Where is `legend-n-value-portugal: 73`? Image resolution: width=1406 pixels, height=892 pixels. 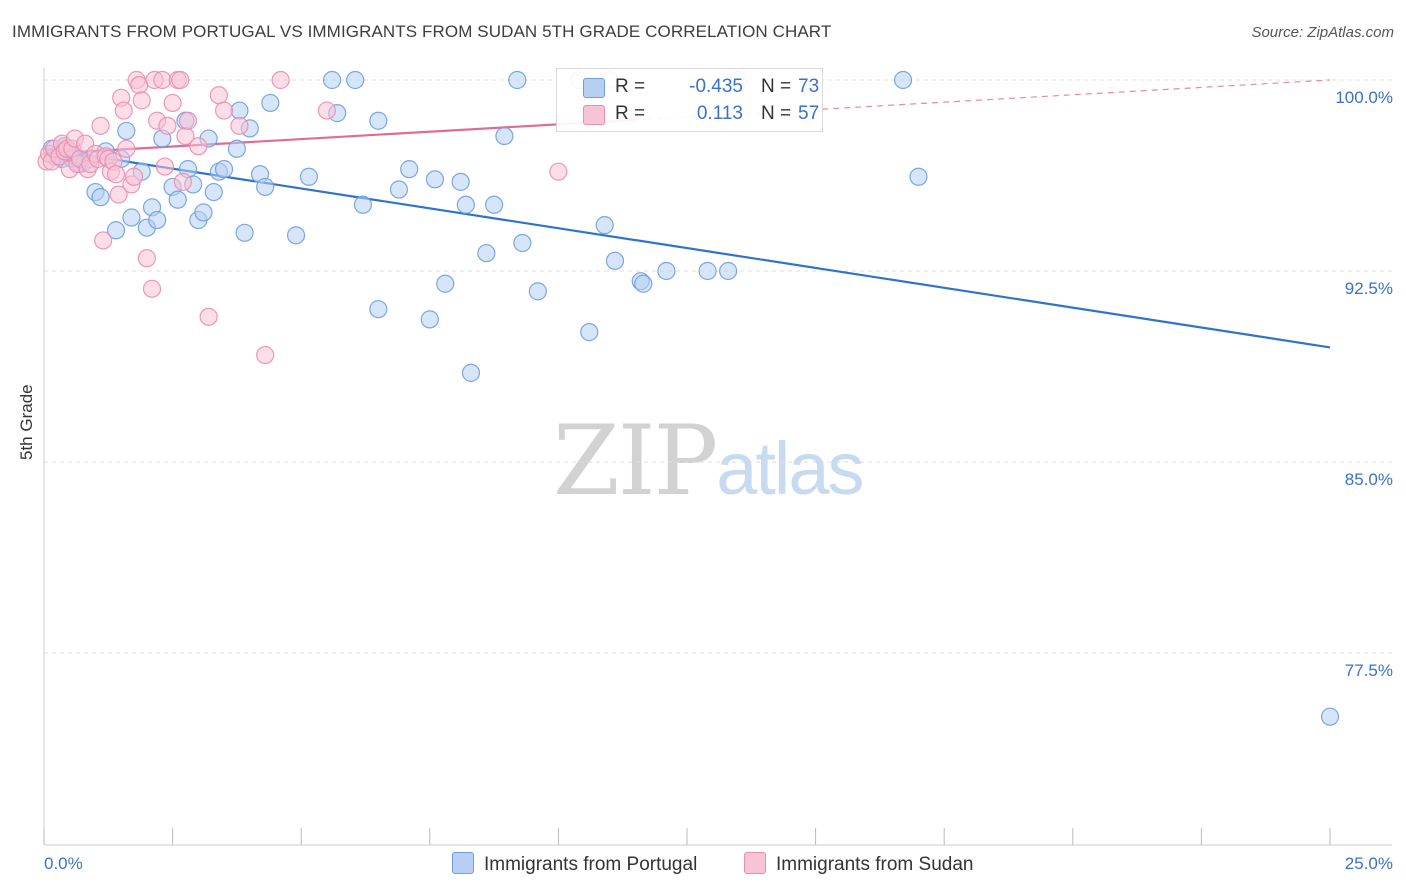
legend-n-value-portugal: 73 is located at coordinates (809, 86).